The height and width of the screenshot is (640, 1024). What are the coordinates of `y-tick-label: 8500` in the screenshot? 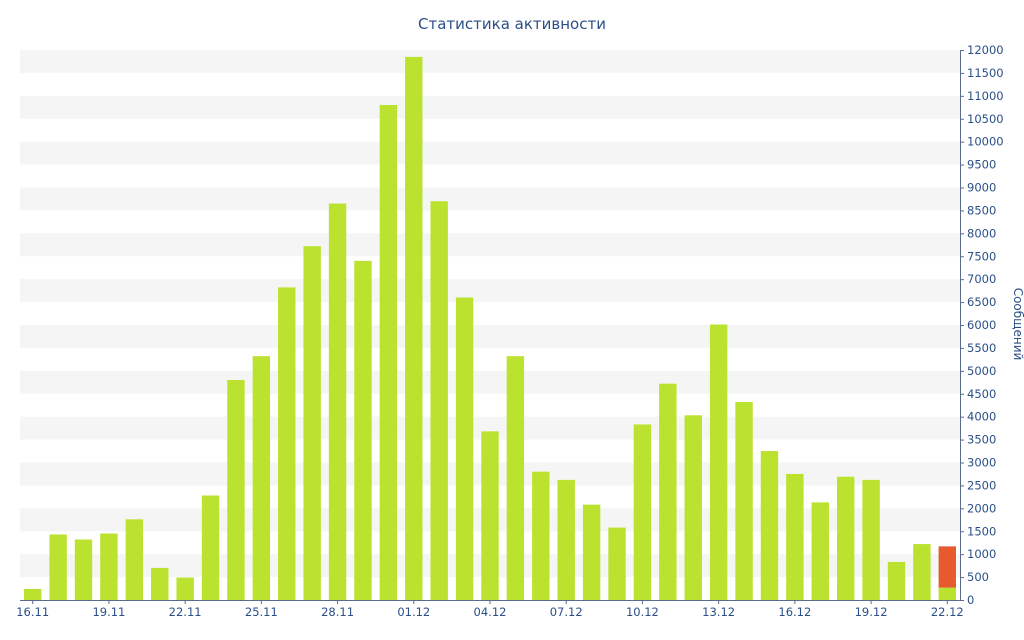 It's located at (981, 210).